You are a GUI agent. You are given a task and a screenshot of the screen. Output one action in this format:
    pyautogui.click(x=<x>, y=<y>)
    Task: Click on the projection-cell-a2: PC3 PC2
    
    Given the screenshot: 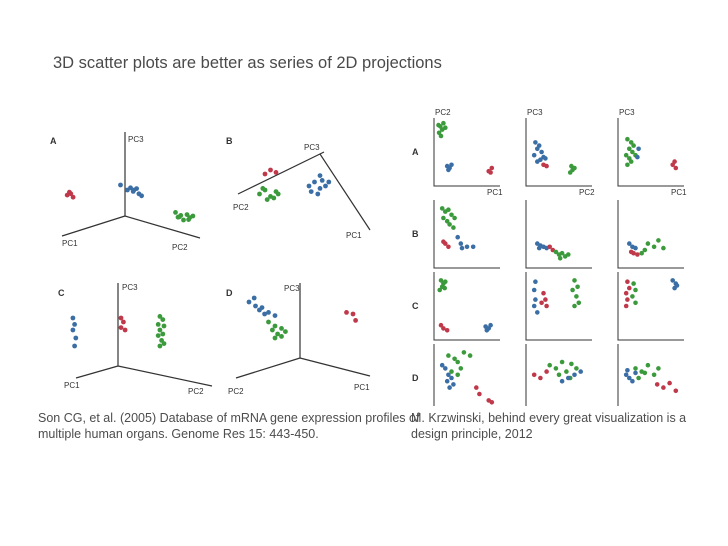 What is the action you would take?
    pyautogui.click(x=560, y=152)
    